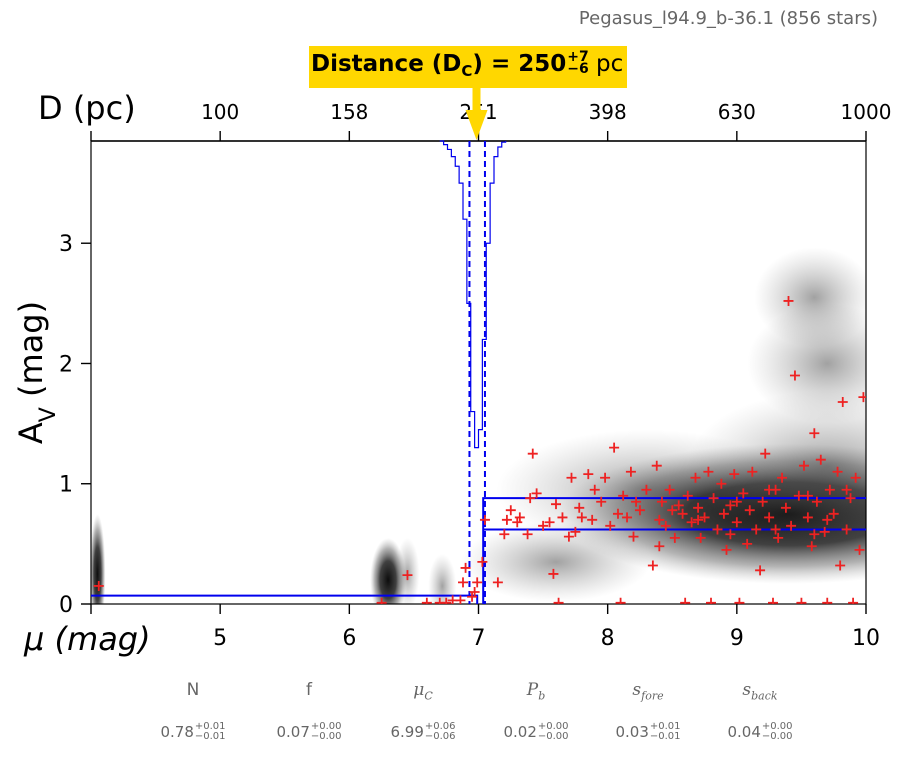  What do you see at coordinates (386, 64) in the screenshot?
I see `distance-label: Distance (D` at bounding box center [386, 64].